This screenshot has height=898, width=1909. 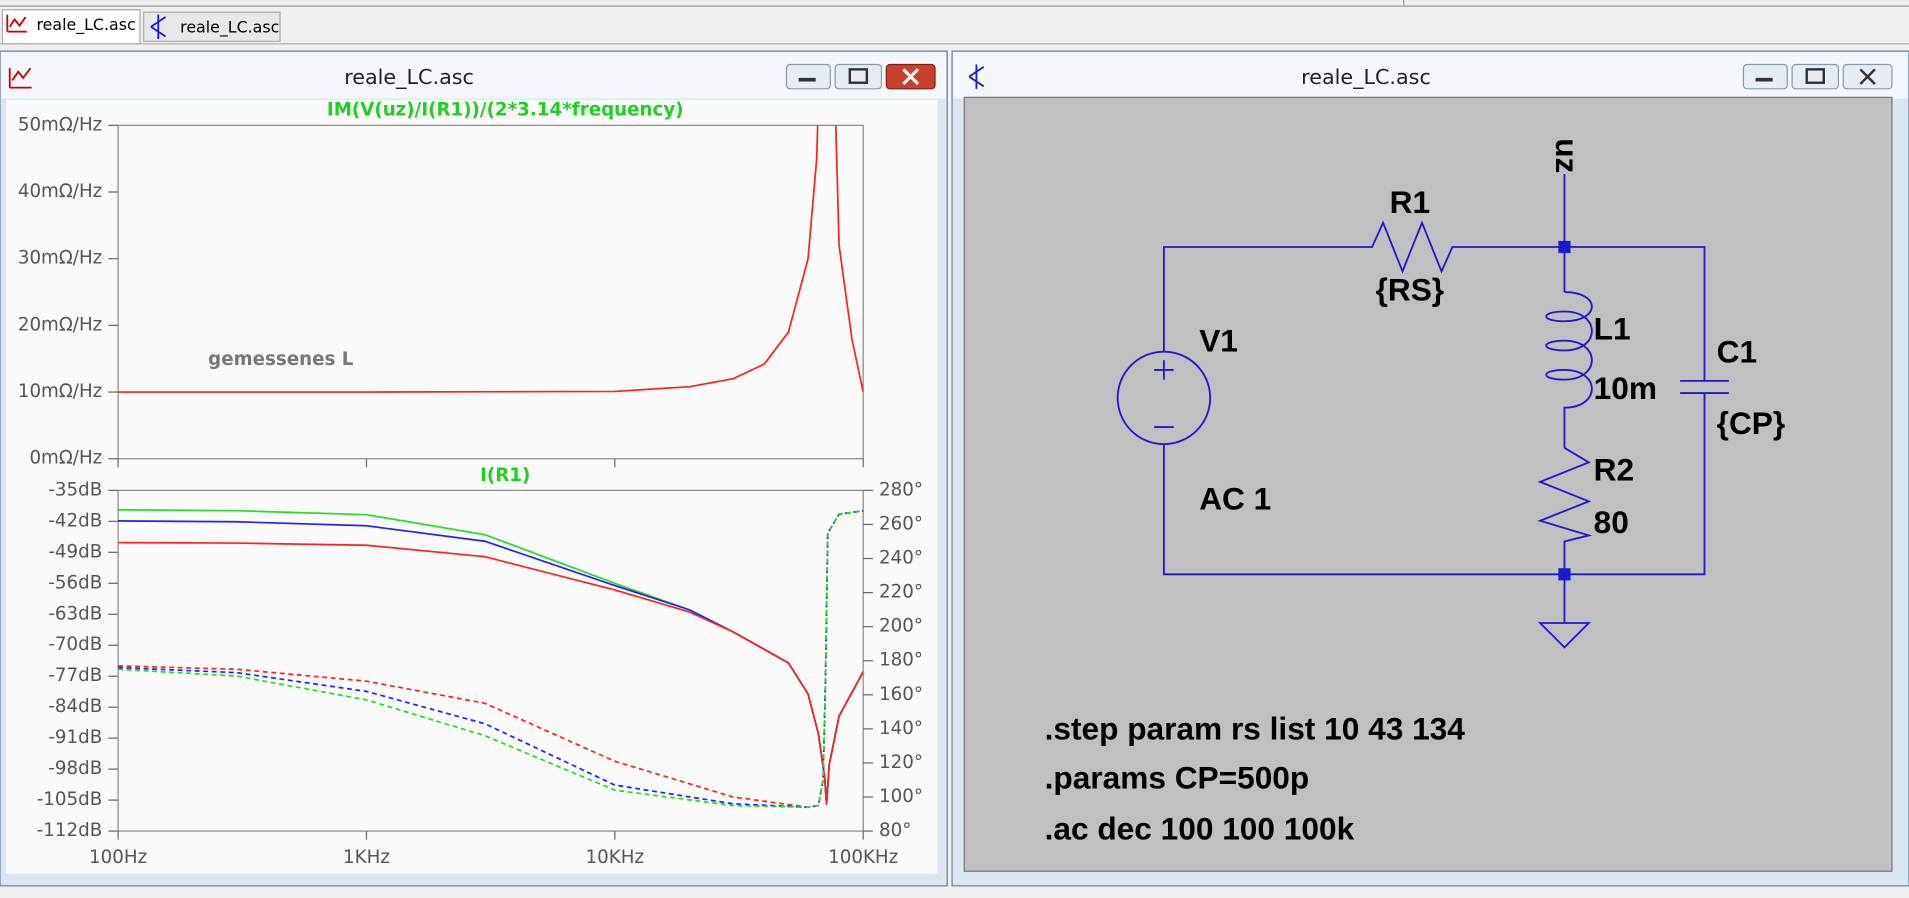 I want to click on x-tick-label: 1KHz, so click(x=366, y=857).